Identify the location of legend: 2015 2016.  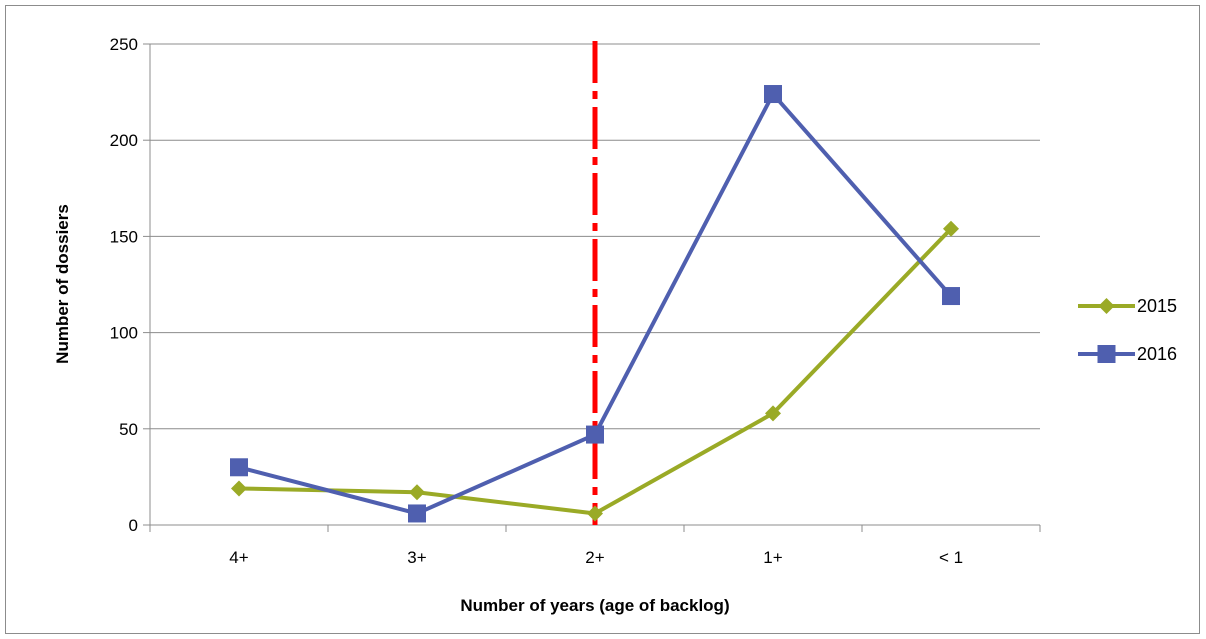
(1127, 330).